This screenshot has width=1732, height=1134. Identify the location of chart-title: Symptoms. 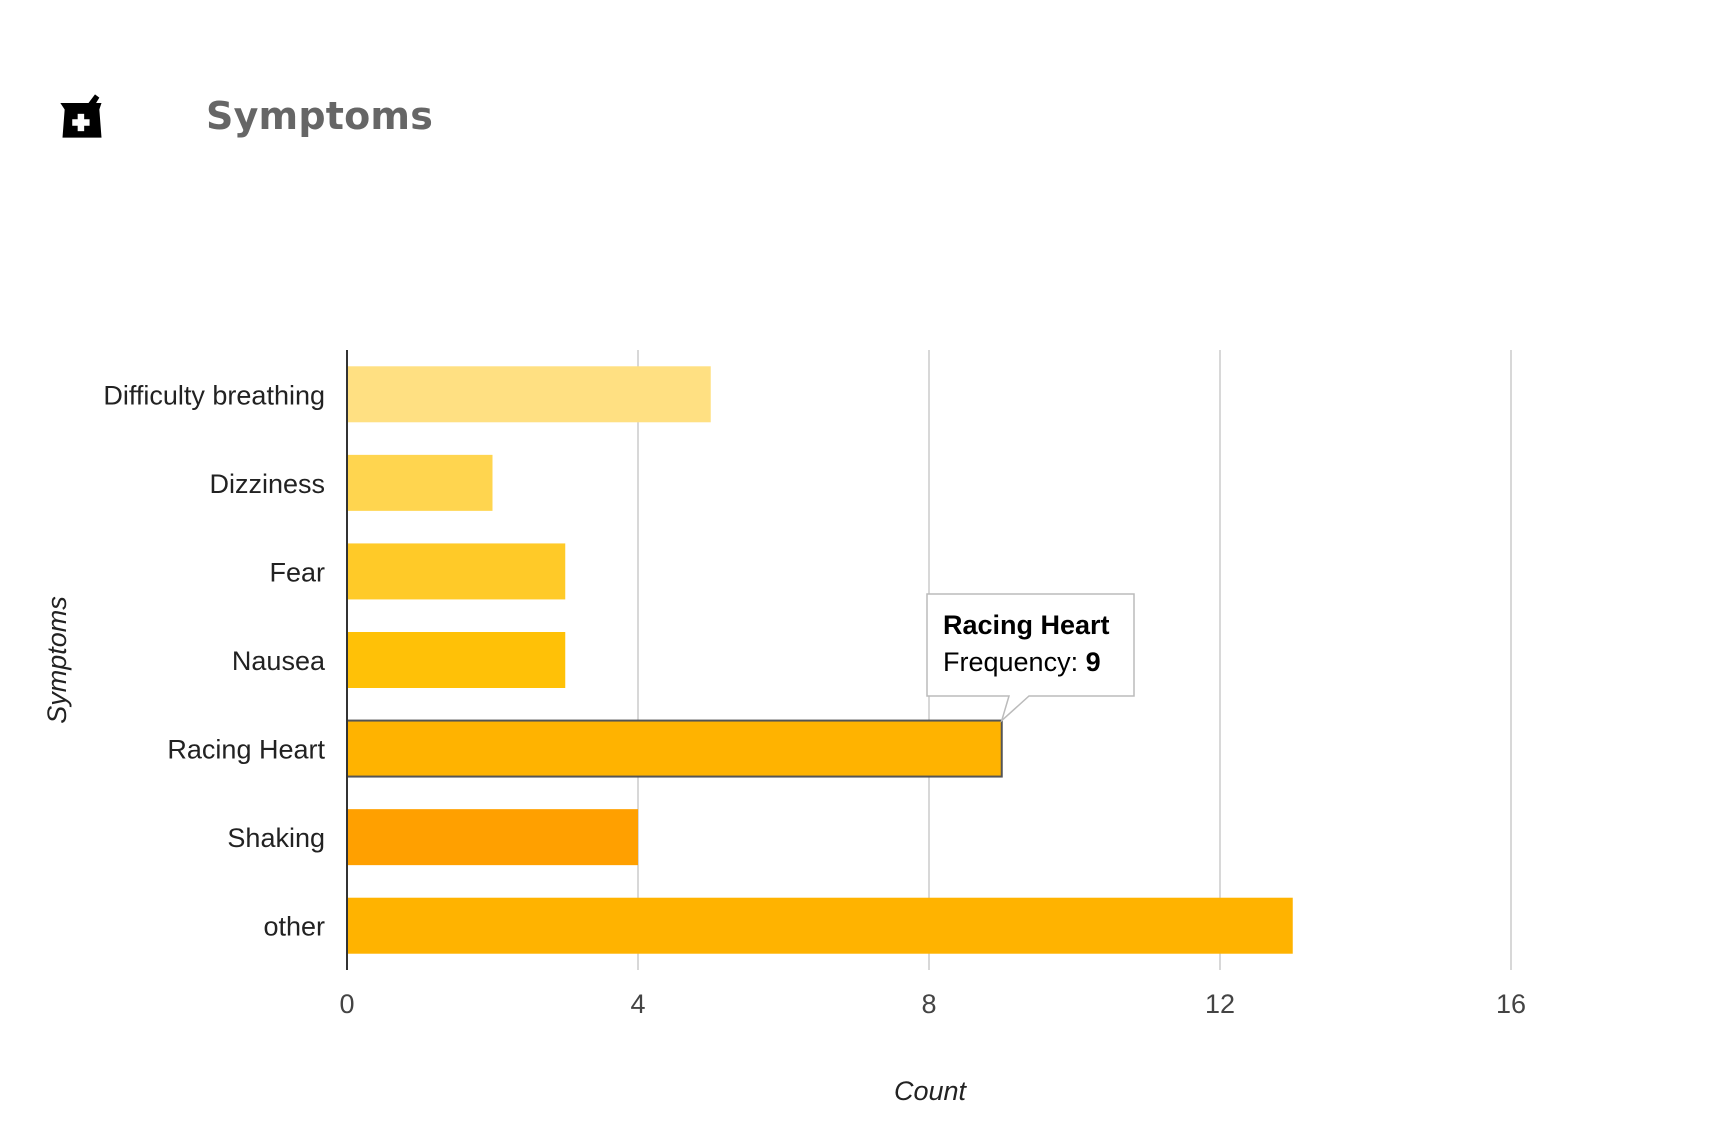
(320, 116).